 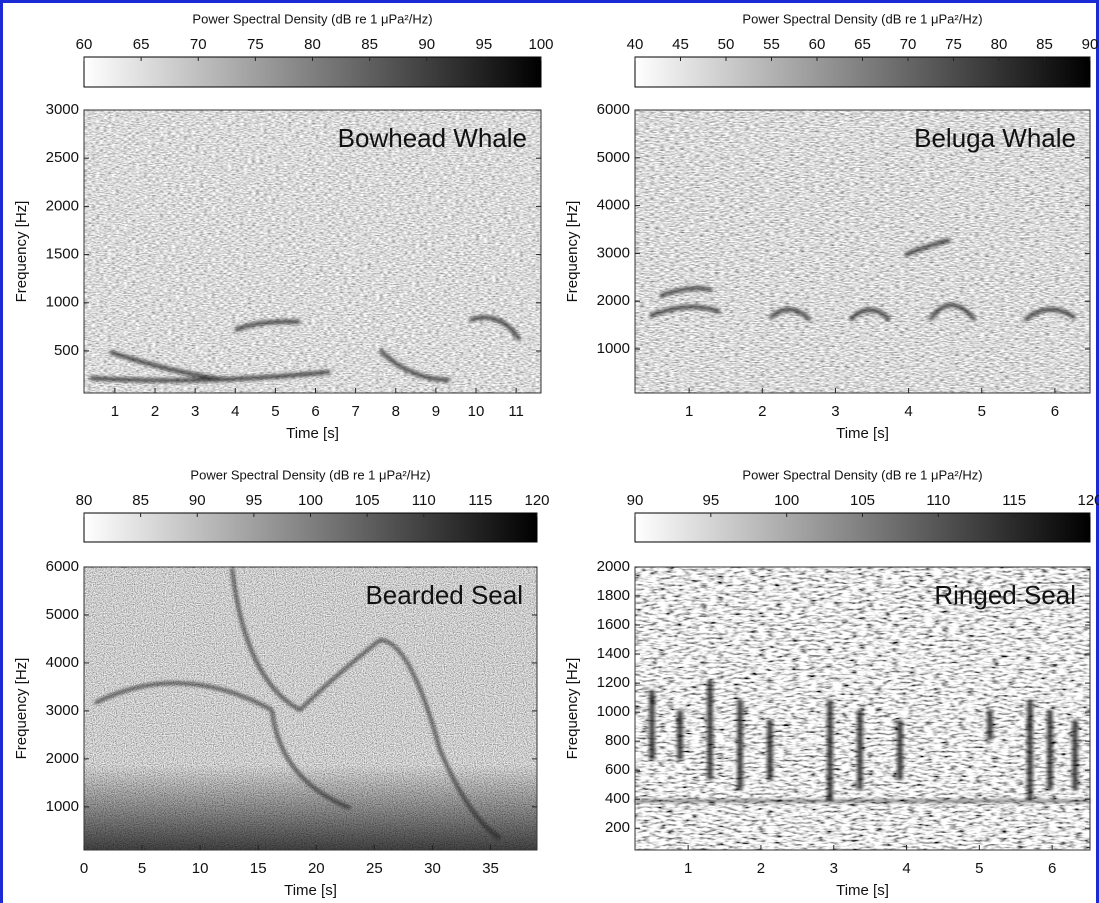 What do you see at coordinates (617, 827) in the screenshot?
I see `y-tick-label: 200` at bounding box center [617, 827].